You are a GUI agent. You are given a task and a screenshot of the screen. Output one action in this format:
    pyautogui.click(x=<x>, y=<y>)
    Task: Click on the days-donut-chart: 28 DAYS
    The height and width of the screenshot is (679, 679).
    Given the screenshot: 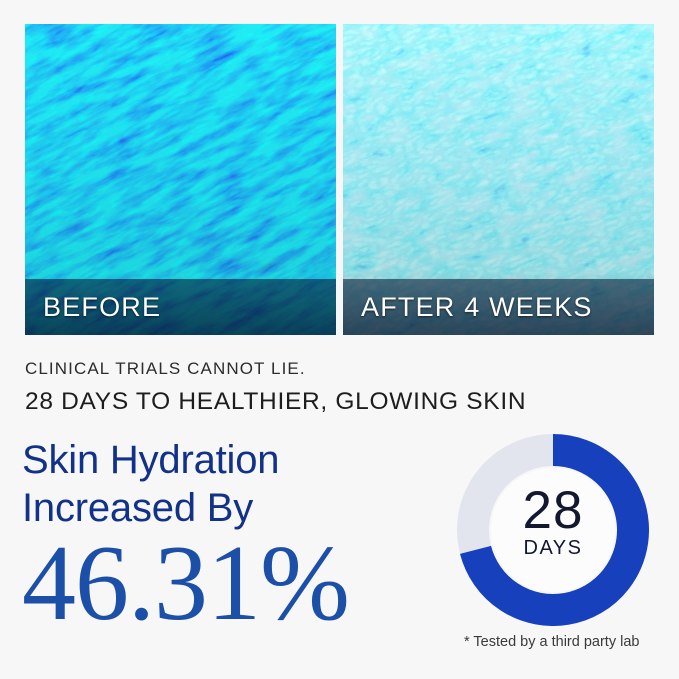 What is the action you would take?
    pyautogui.click(x=553, y=530)
    